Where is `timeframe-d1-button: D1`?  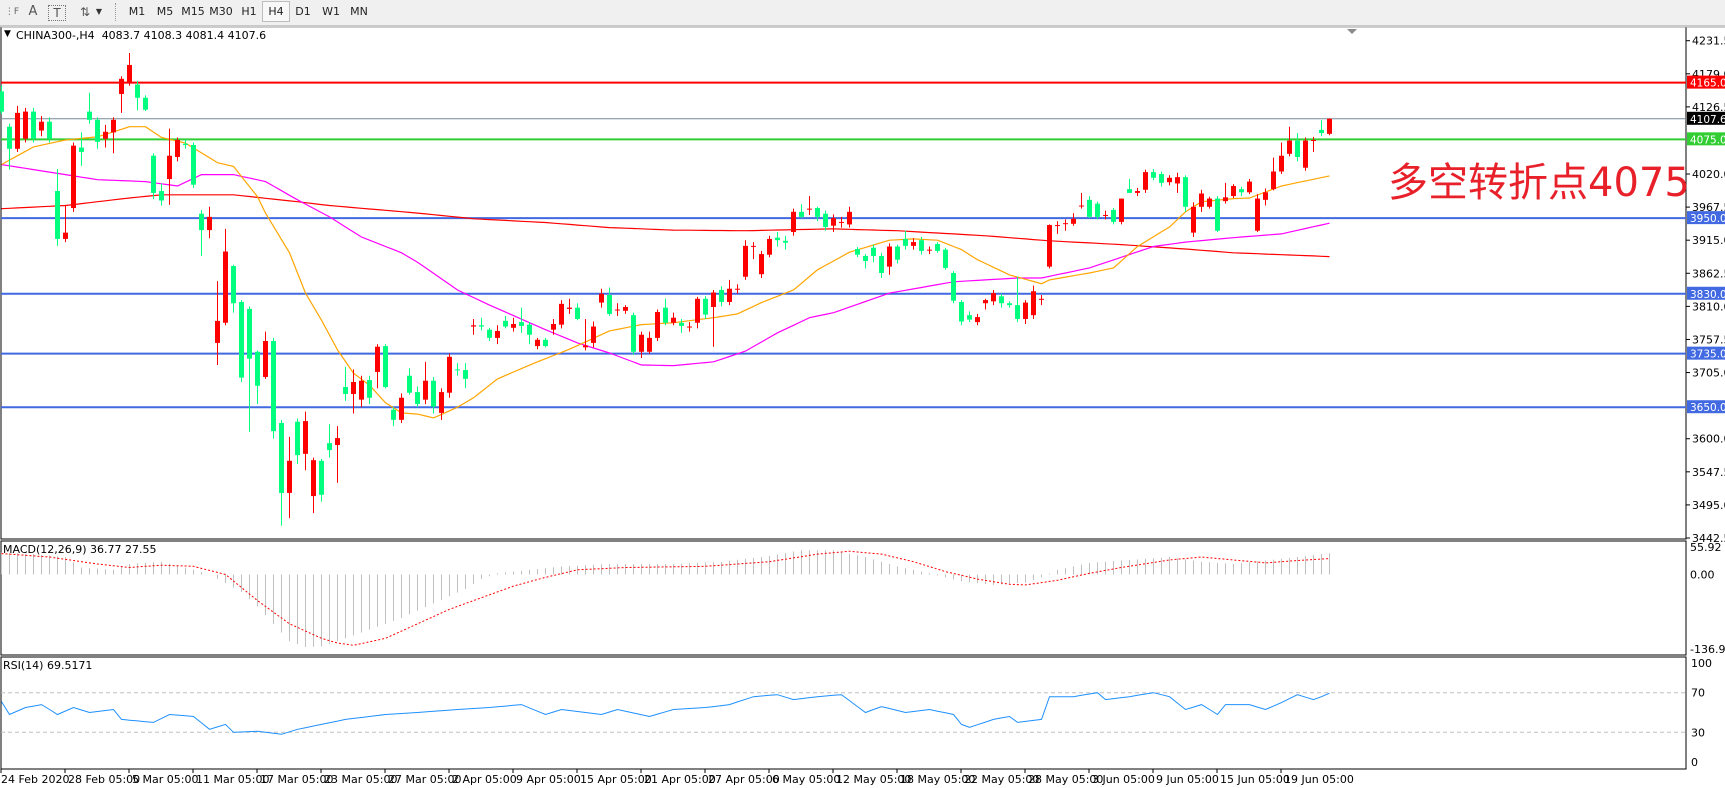 timeframe-d1-button: D1 is located at coordinates (303, 11).